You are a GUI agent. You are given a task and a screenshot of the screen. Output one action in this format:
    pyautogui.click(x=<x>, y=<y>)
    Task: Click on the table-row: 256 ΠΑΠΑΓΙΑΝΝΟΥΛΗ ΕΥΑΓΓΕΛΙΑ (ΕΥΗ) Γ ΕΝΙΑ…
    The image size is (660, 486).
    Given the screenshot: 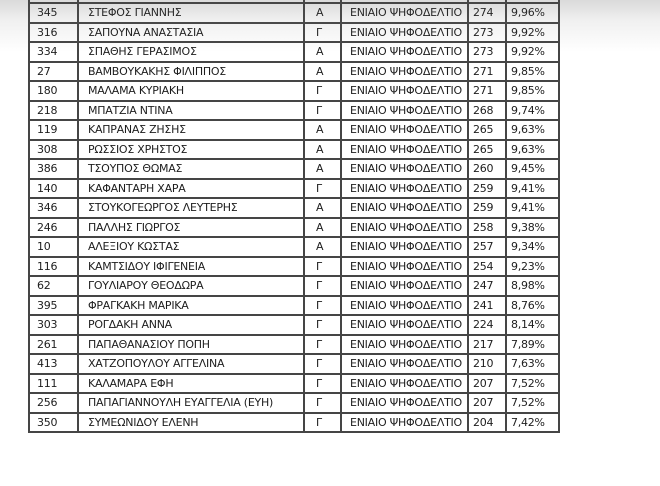 What is the action you would take?
    pyautogui.click(x=295, y=404)
    